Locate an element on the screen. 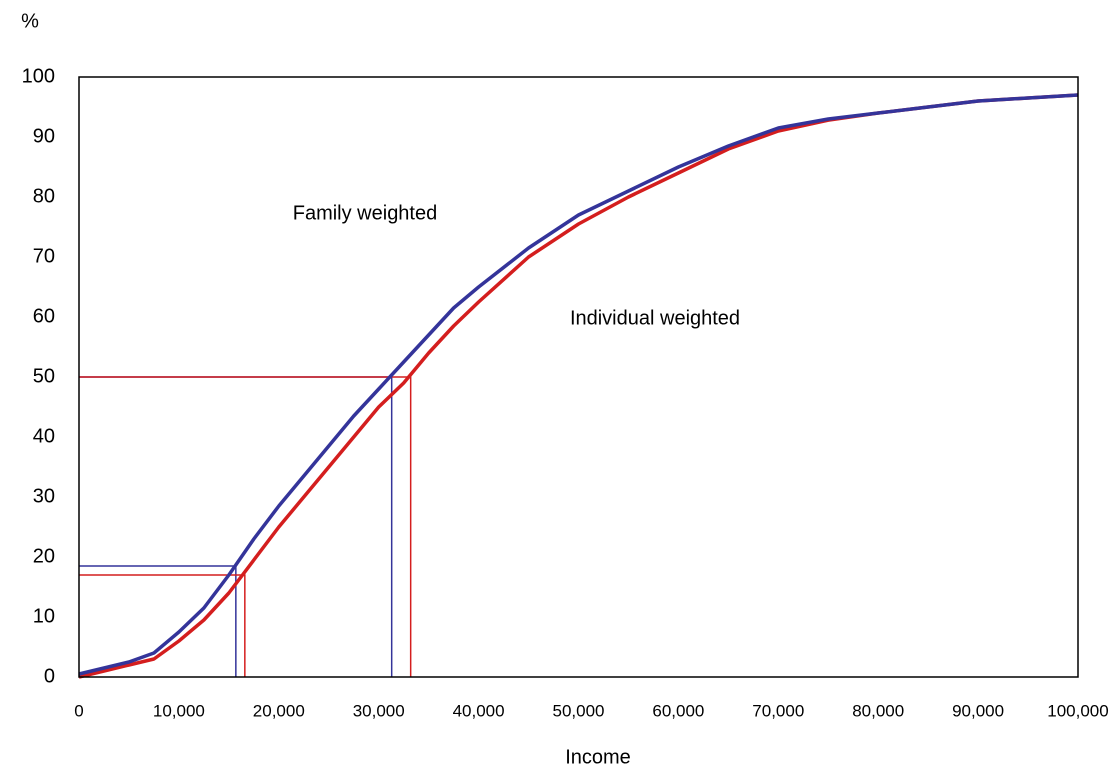 This screenshot has width=1120, height=770. y-tick-label: 60 is located at coordinates (44, 316).